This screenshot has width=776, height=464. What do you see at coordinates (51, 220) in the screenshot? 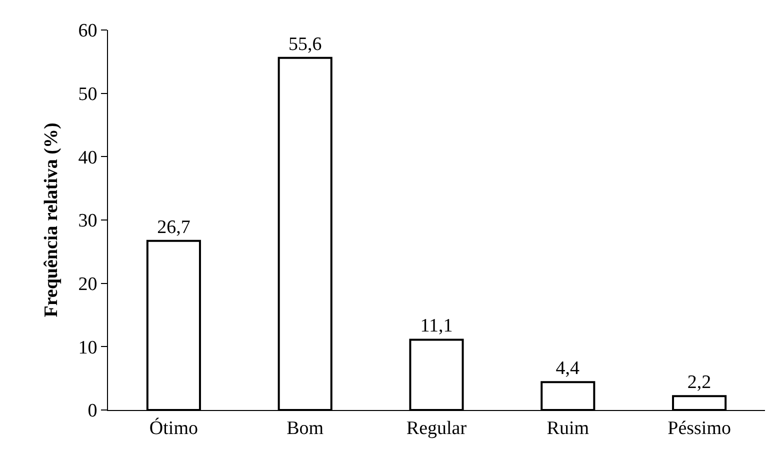
I see `y-axis-title: Frequência relativa (%)` at bounding box center [51, 220].